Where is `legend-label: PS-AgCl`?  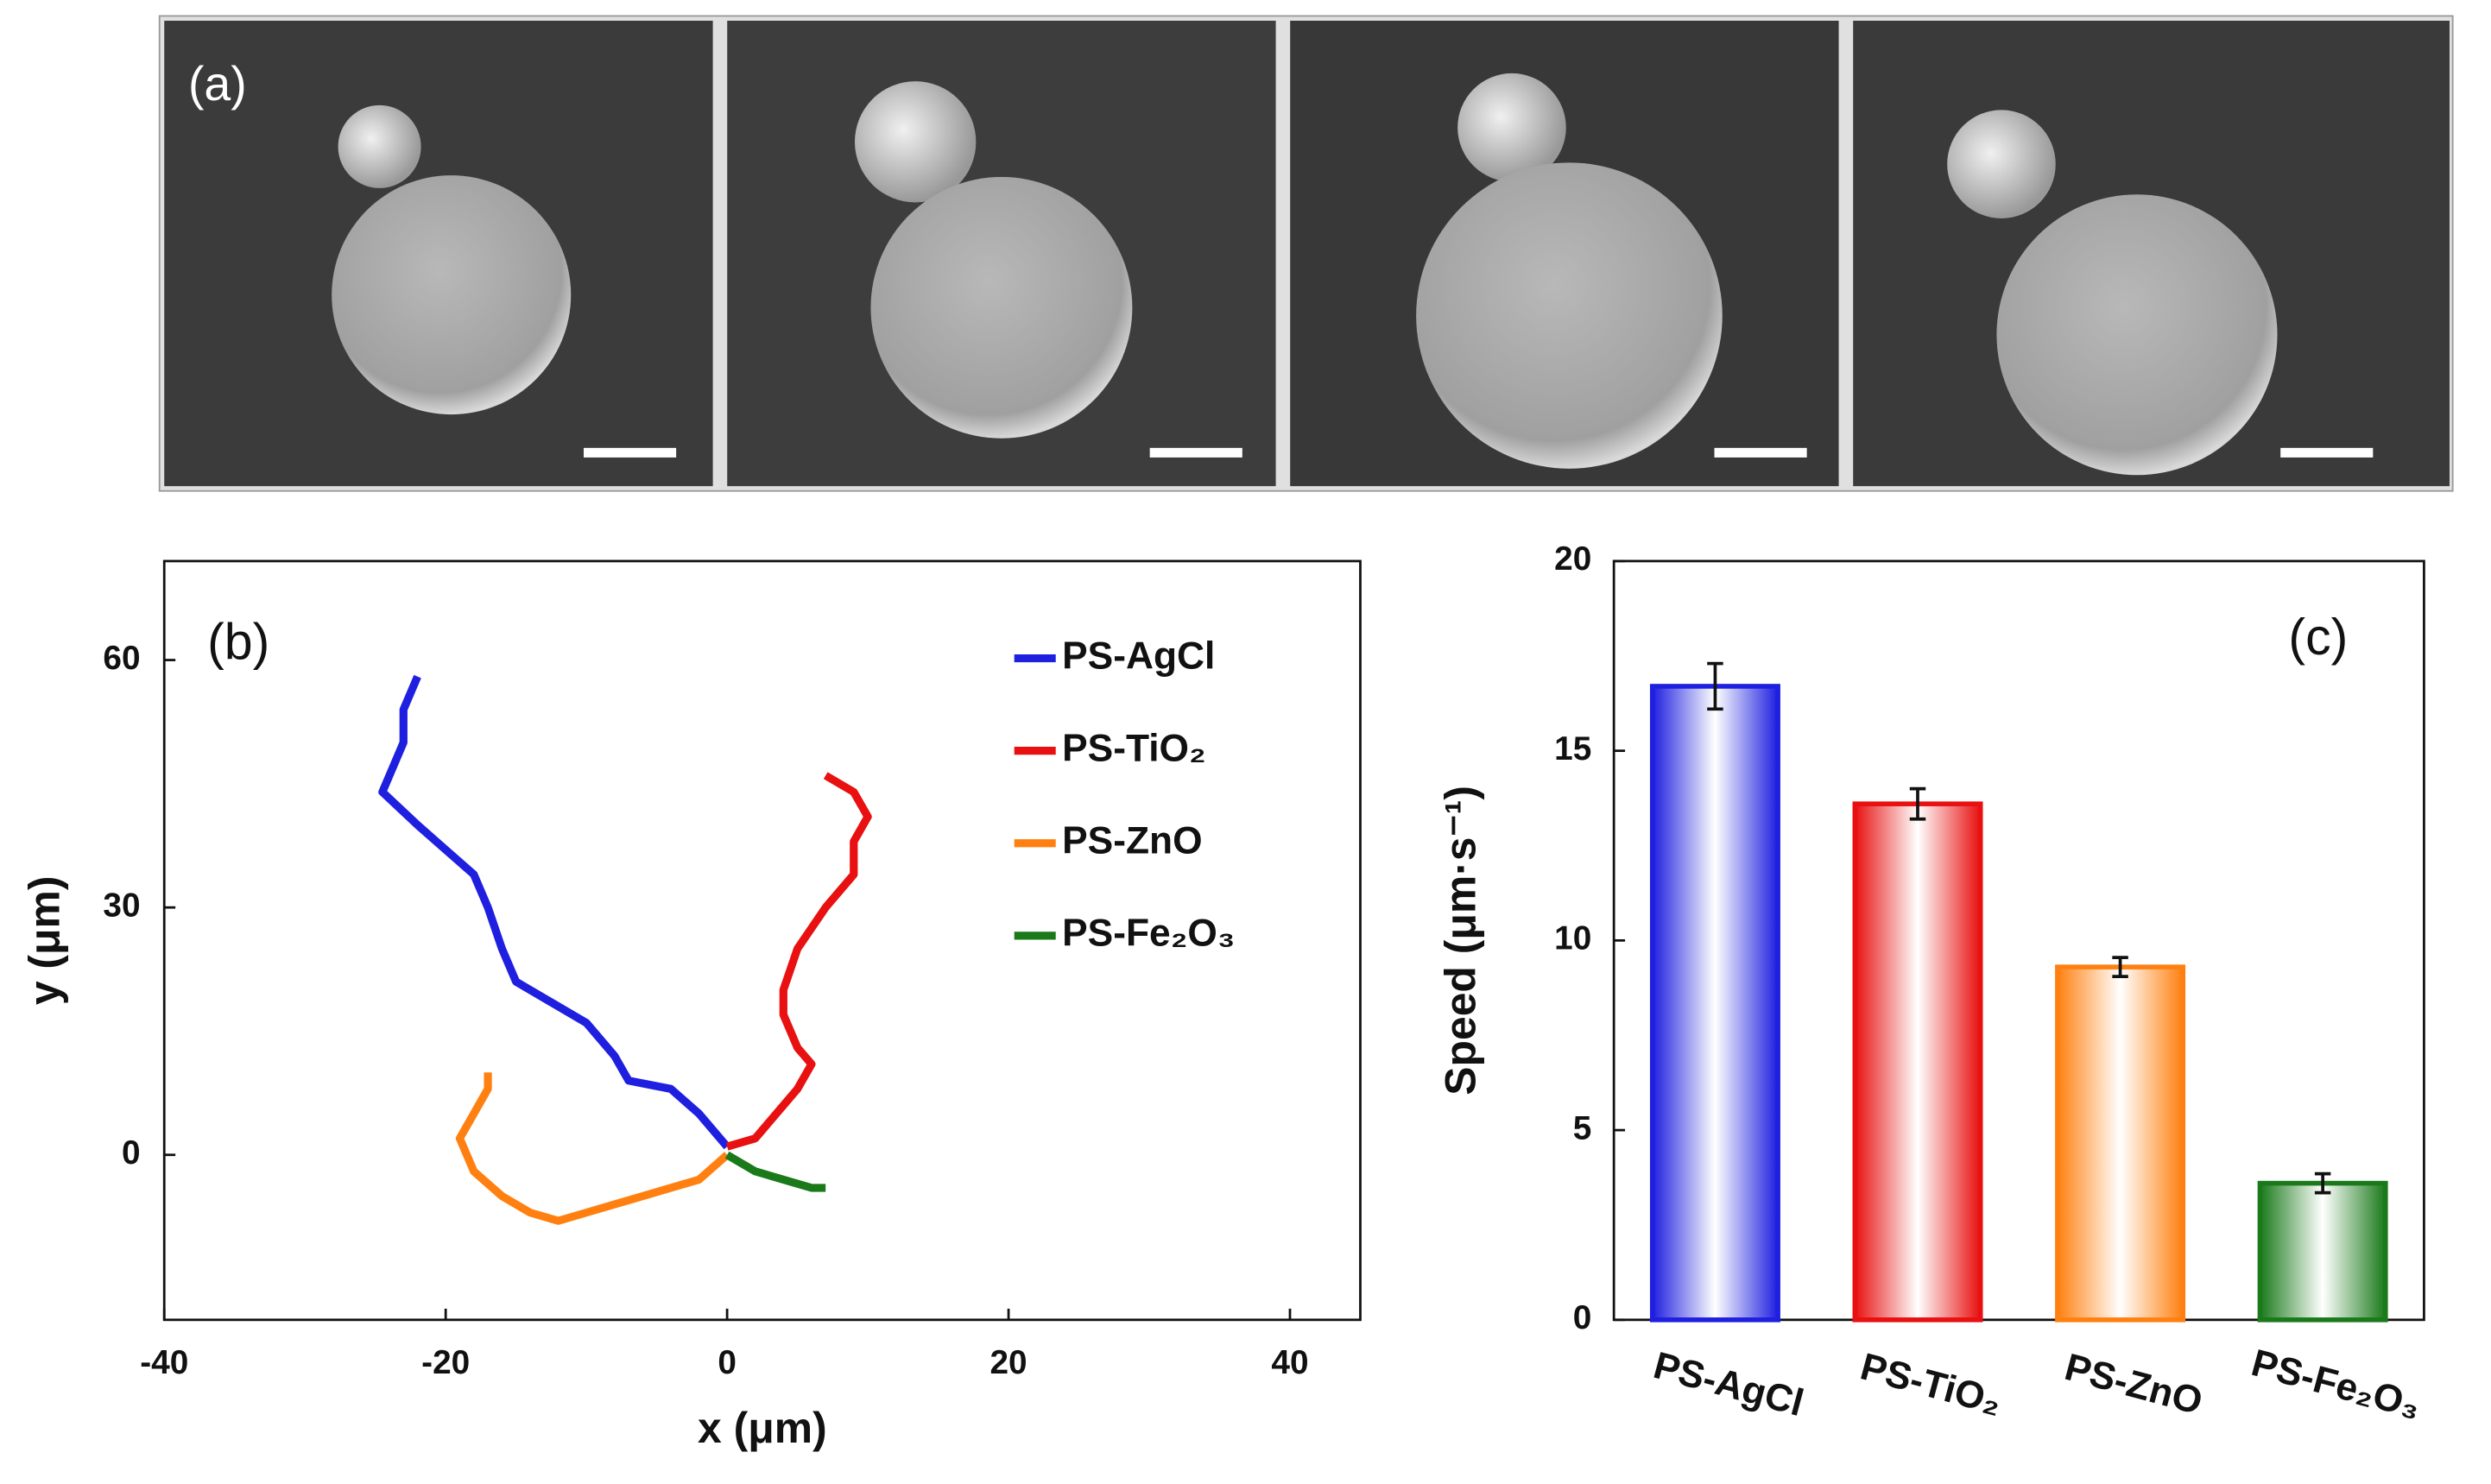
legend-label: PS-AgCl is located at coordinates (1138, 656).